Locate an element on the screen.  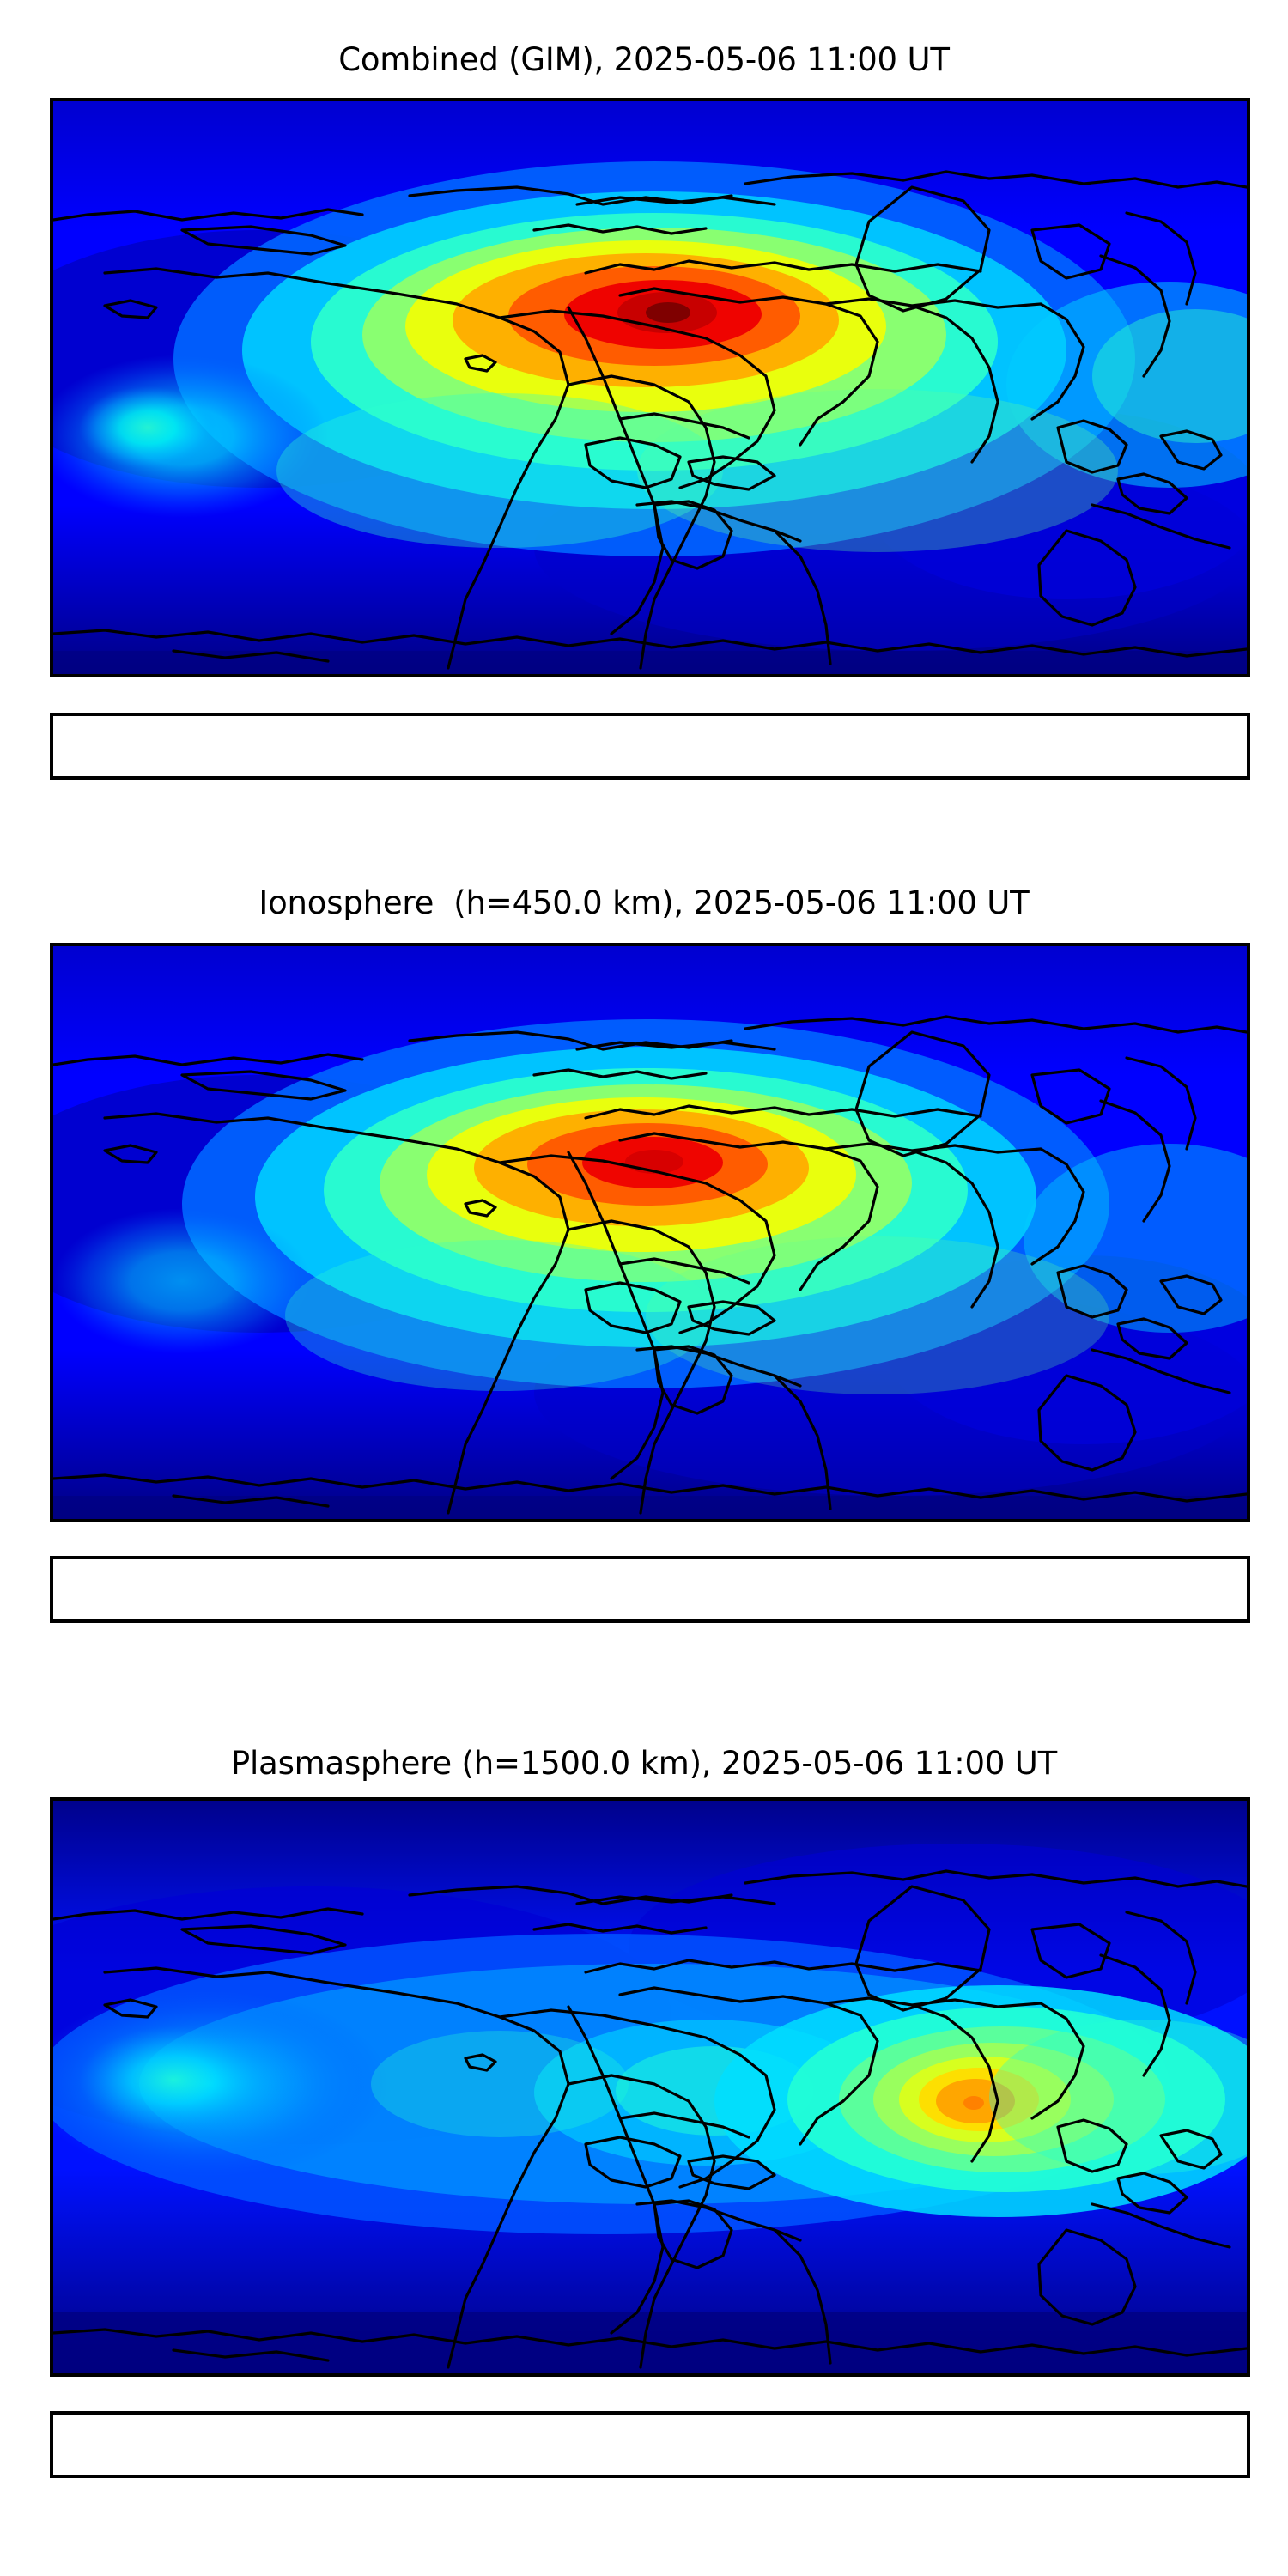
colorbar-ionosphere-gradient is located at coordinates (650, 1590).